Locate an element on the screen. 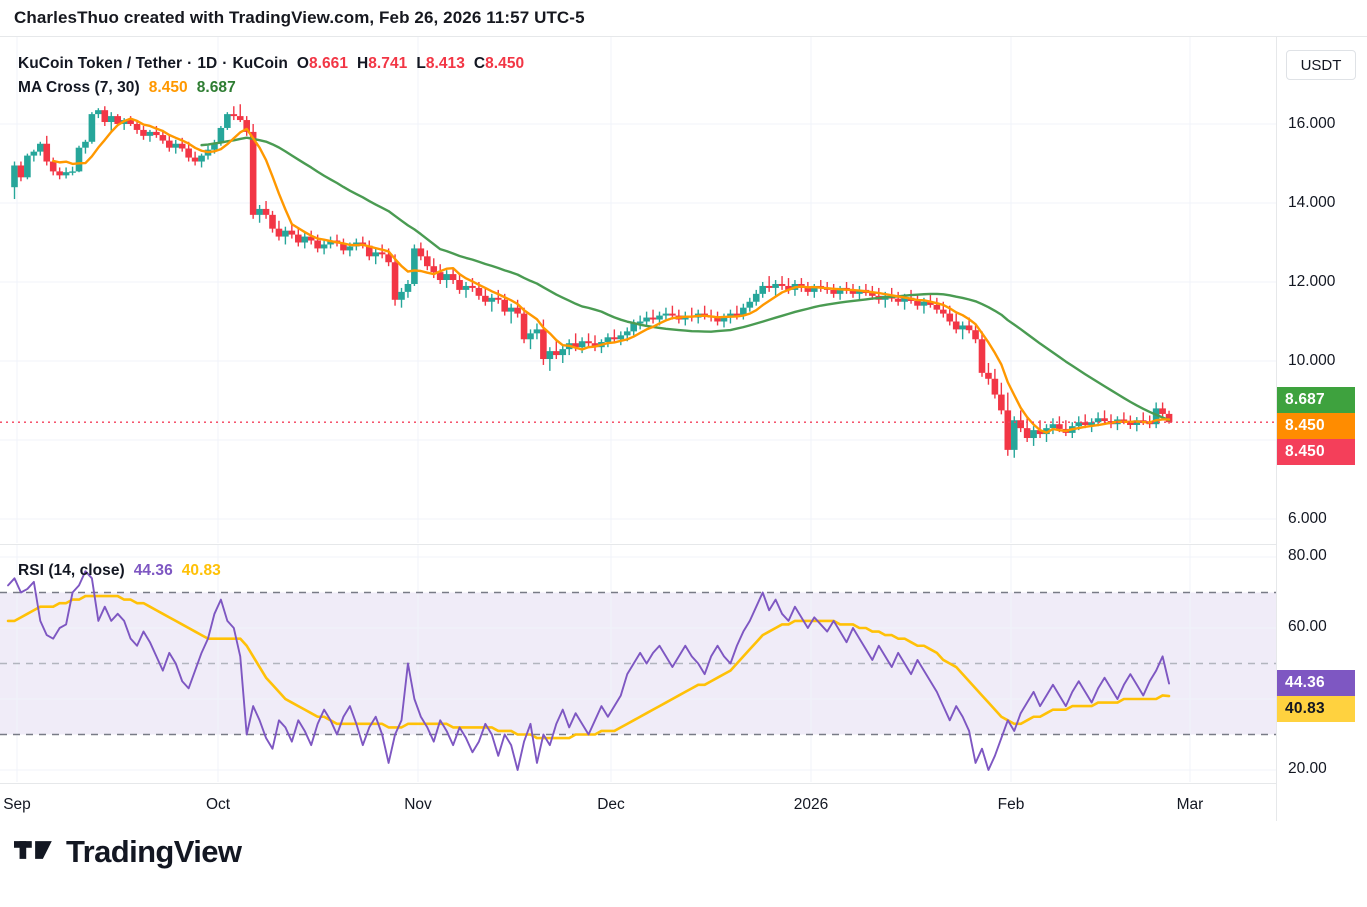 The image size is (1367, 907). time-label-sep: Sep is located at coordinates (17, 804).